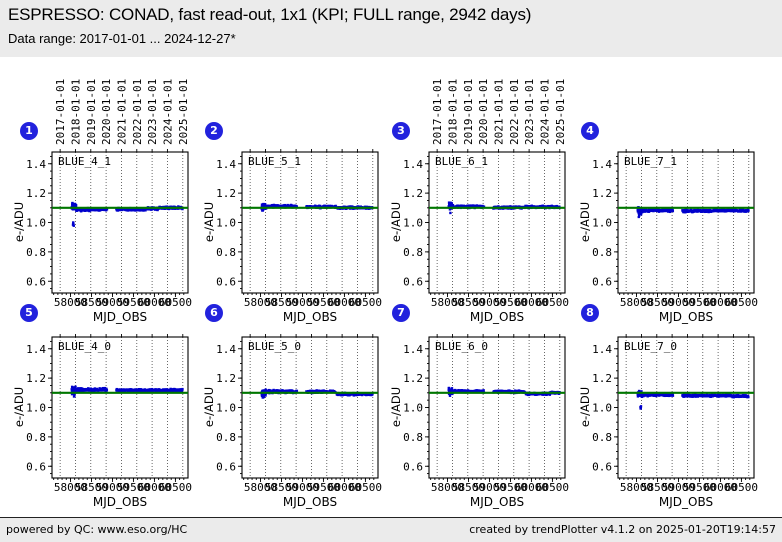 Image resolution: width=782 pixels, height=542 pixels. Describe the element at coordinates (529, 112) in the screenshot. I see `top-date-label: 2023-01-01` at that location.